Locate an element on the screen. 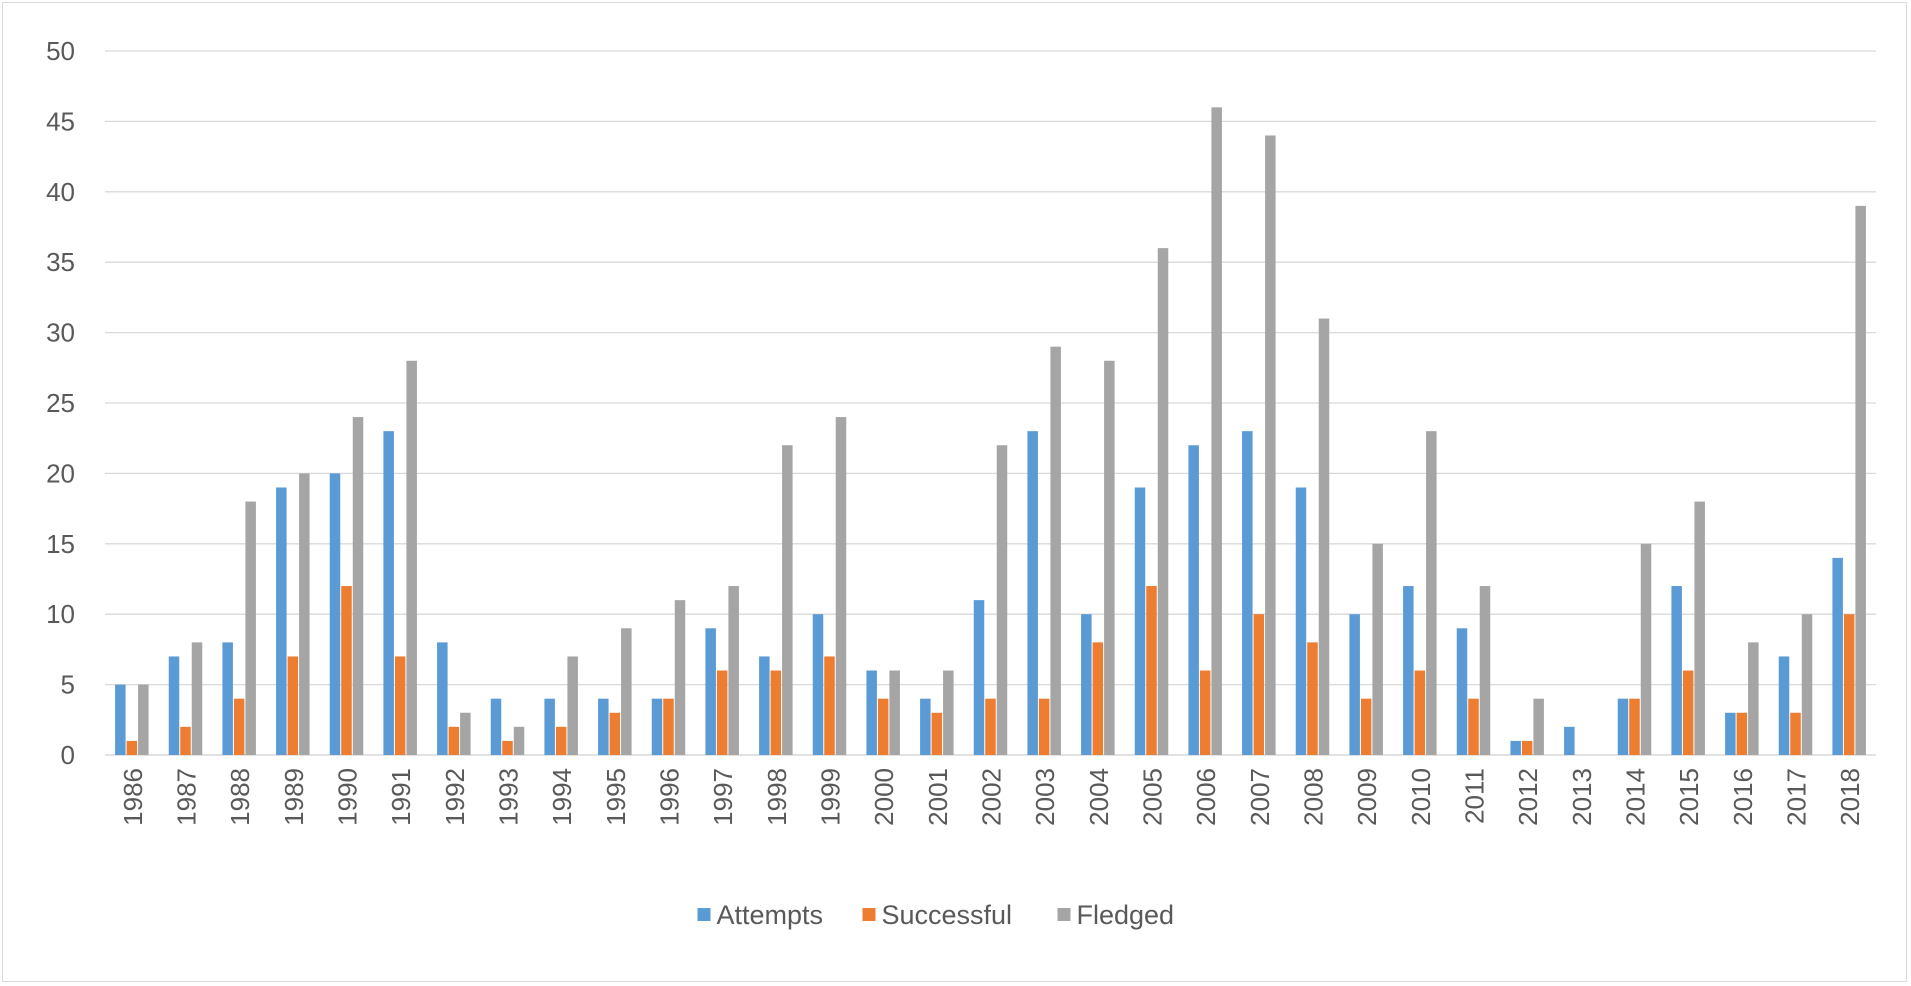 The width and height of the screenshot is (1911, 986). legend-label: Successful is located at coordinates (947, 915).